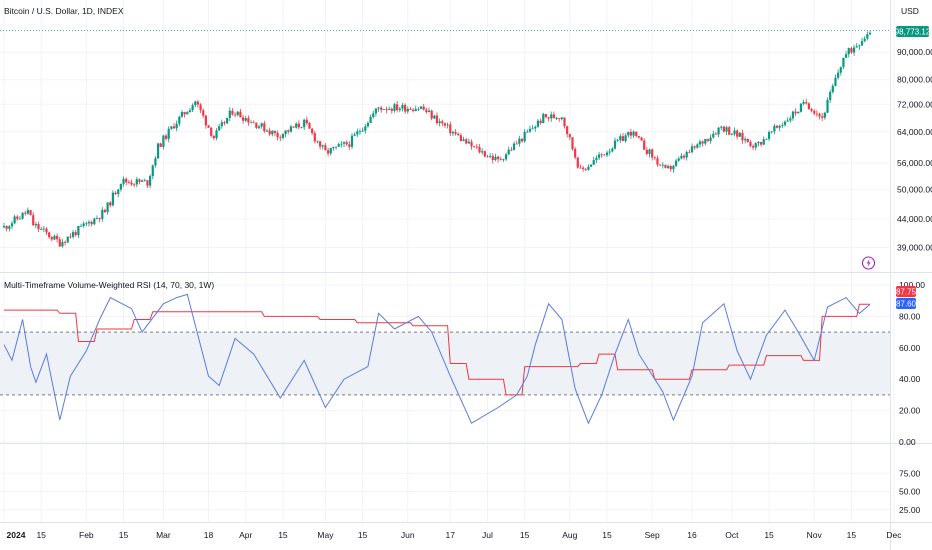  I want to click on time-tick-label: Apr, so click(245, 535).